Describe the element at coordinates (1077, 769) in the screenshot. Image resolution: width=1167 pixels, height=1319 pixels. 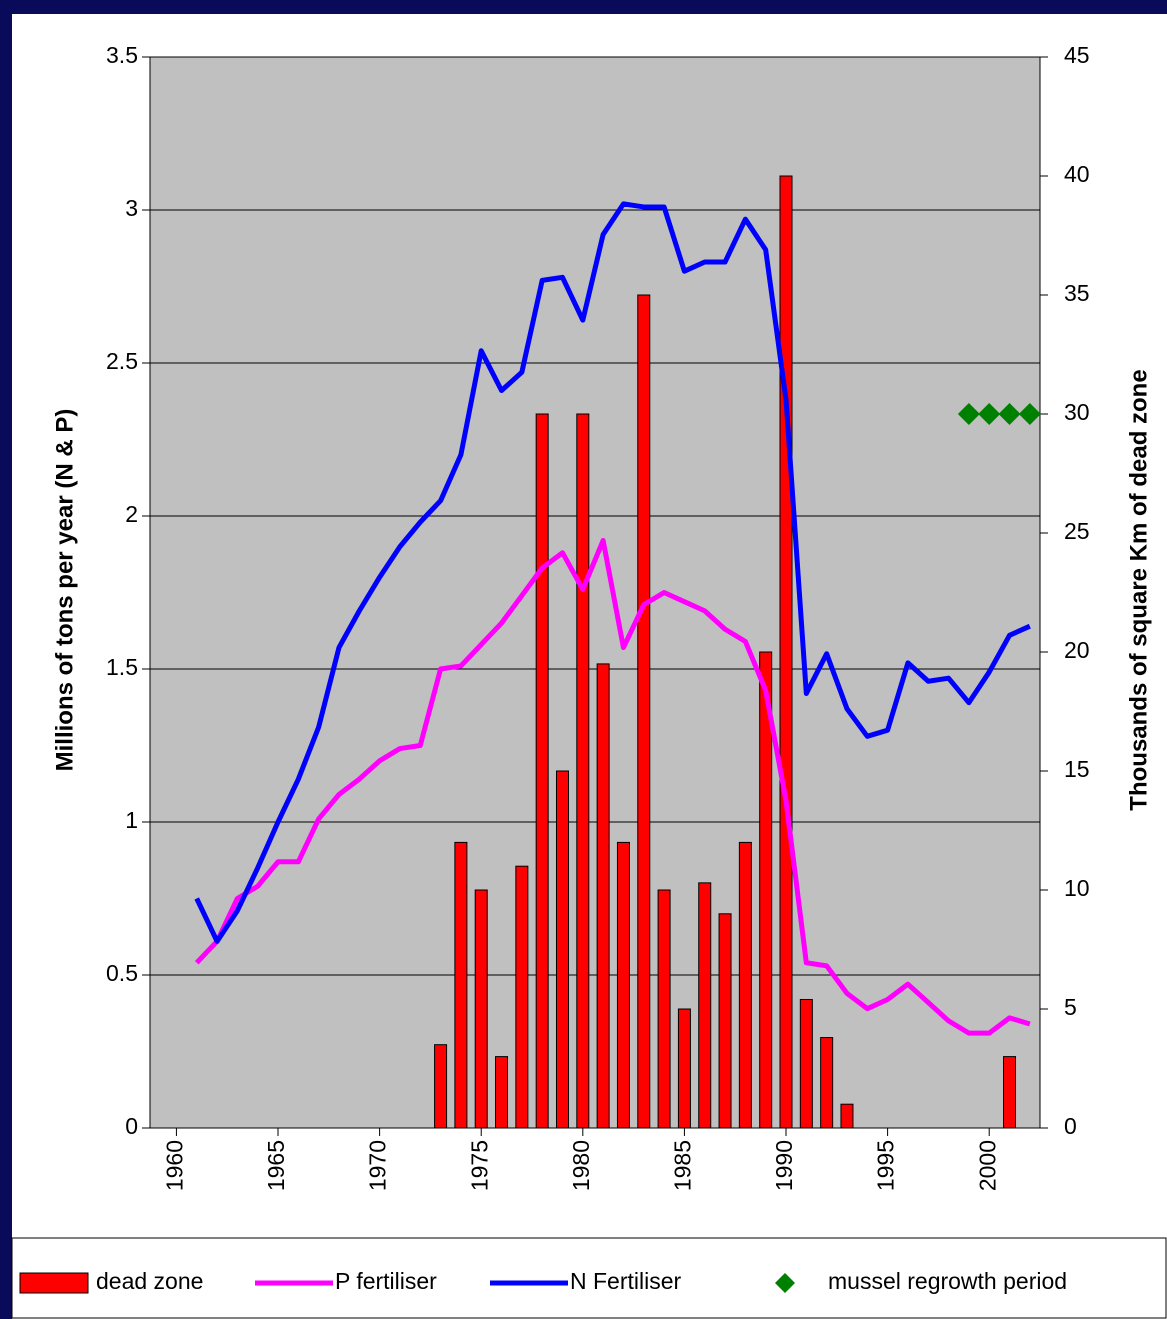
I see `y2-tick-label: 15` at that location.